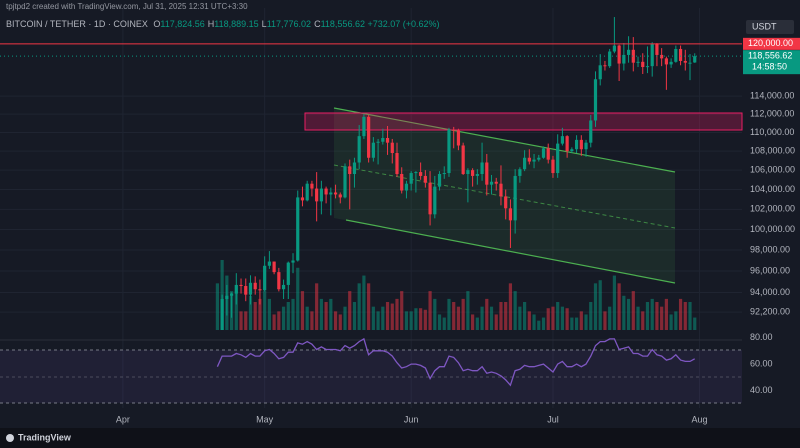 The height and width of the screenshot is (448, 800). What do you see at coordinates (400, 438) in the screenshot?
I see `footer-bar` at bounding box center [400, 438].